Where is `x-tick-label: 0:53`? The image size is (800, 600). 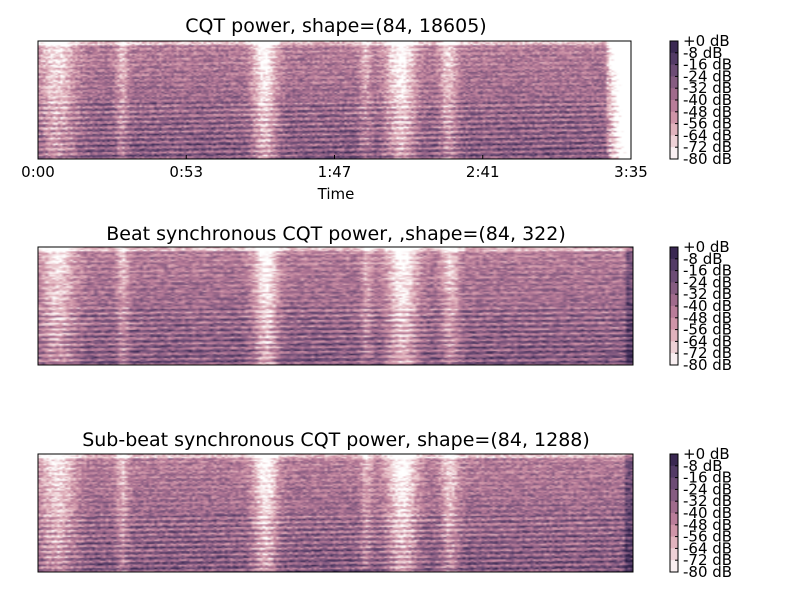
x-tick-label: 0:53 is located at coordinates (186, 172).